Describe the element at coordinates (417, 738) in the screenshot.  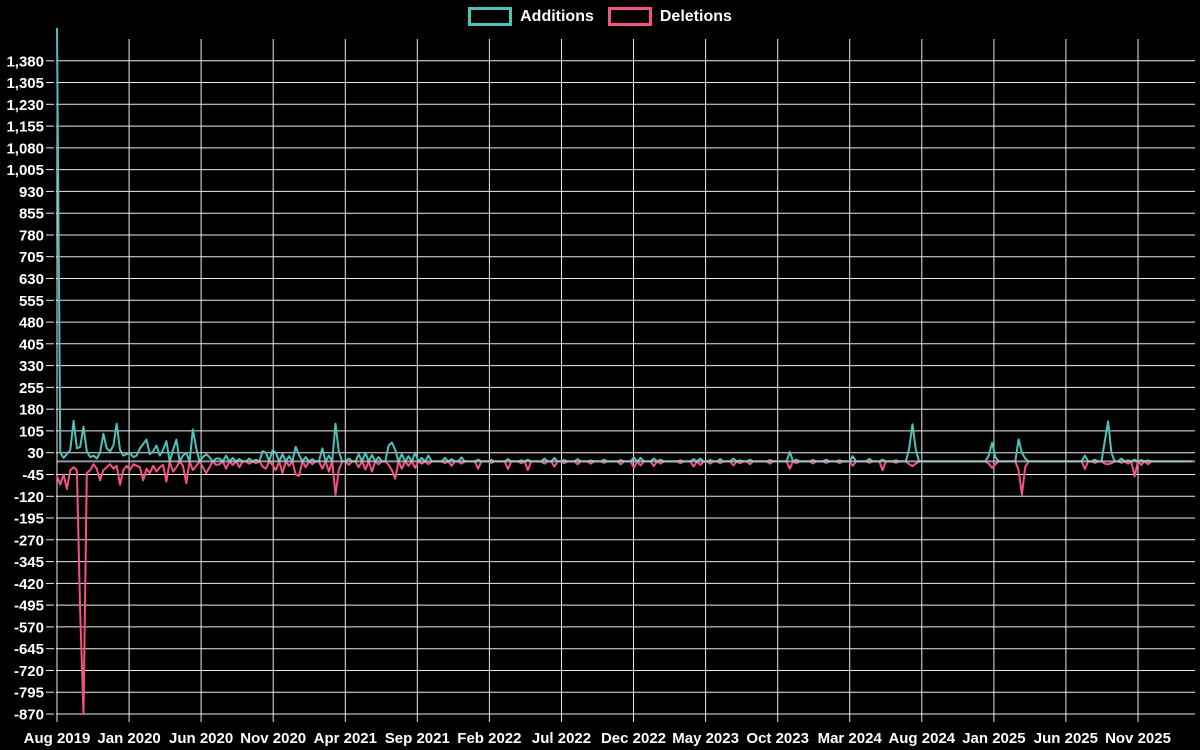
I see `x-tick-label: Sep 2021` at that location.